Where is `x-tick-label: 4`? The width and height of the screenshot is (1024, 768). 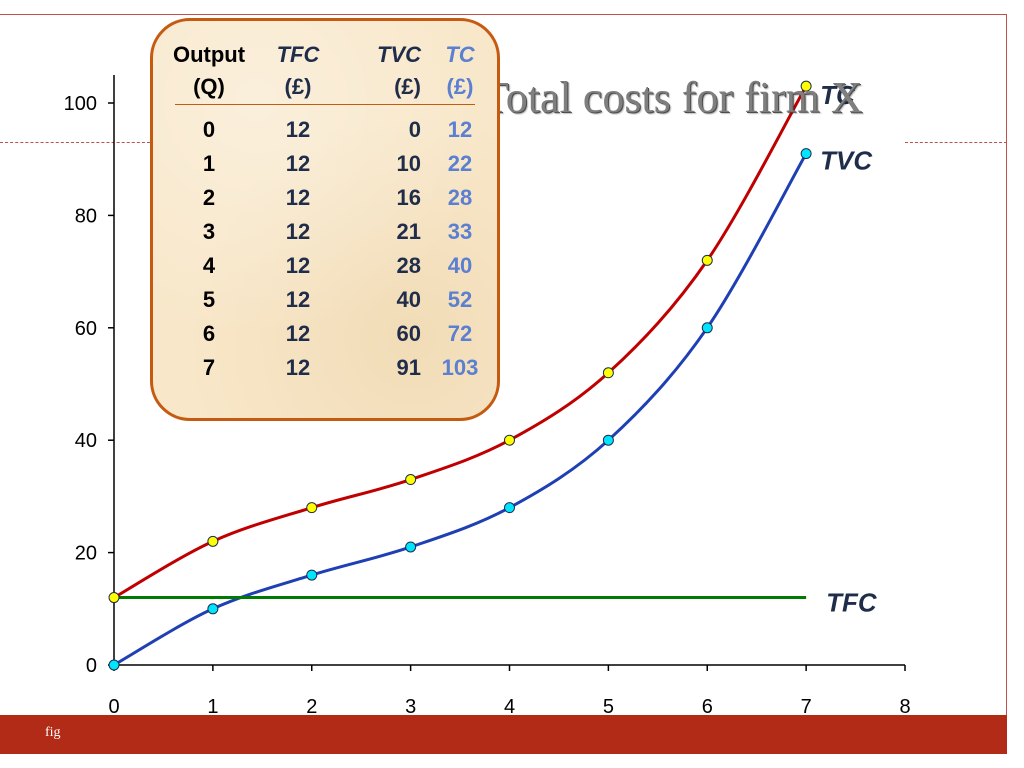
x-tick-label: 4 is located at coordinates (509, 705).